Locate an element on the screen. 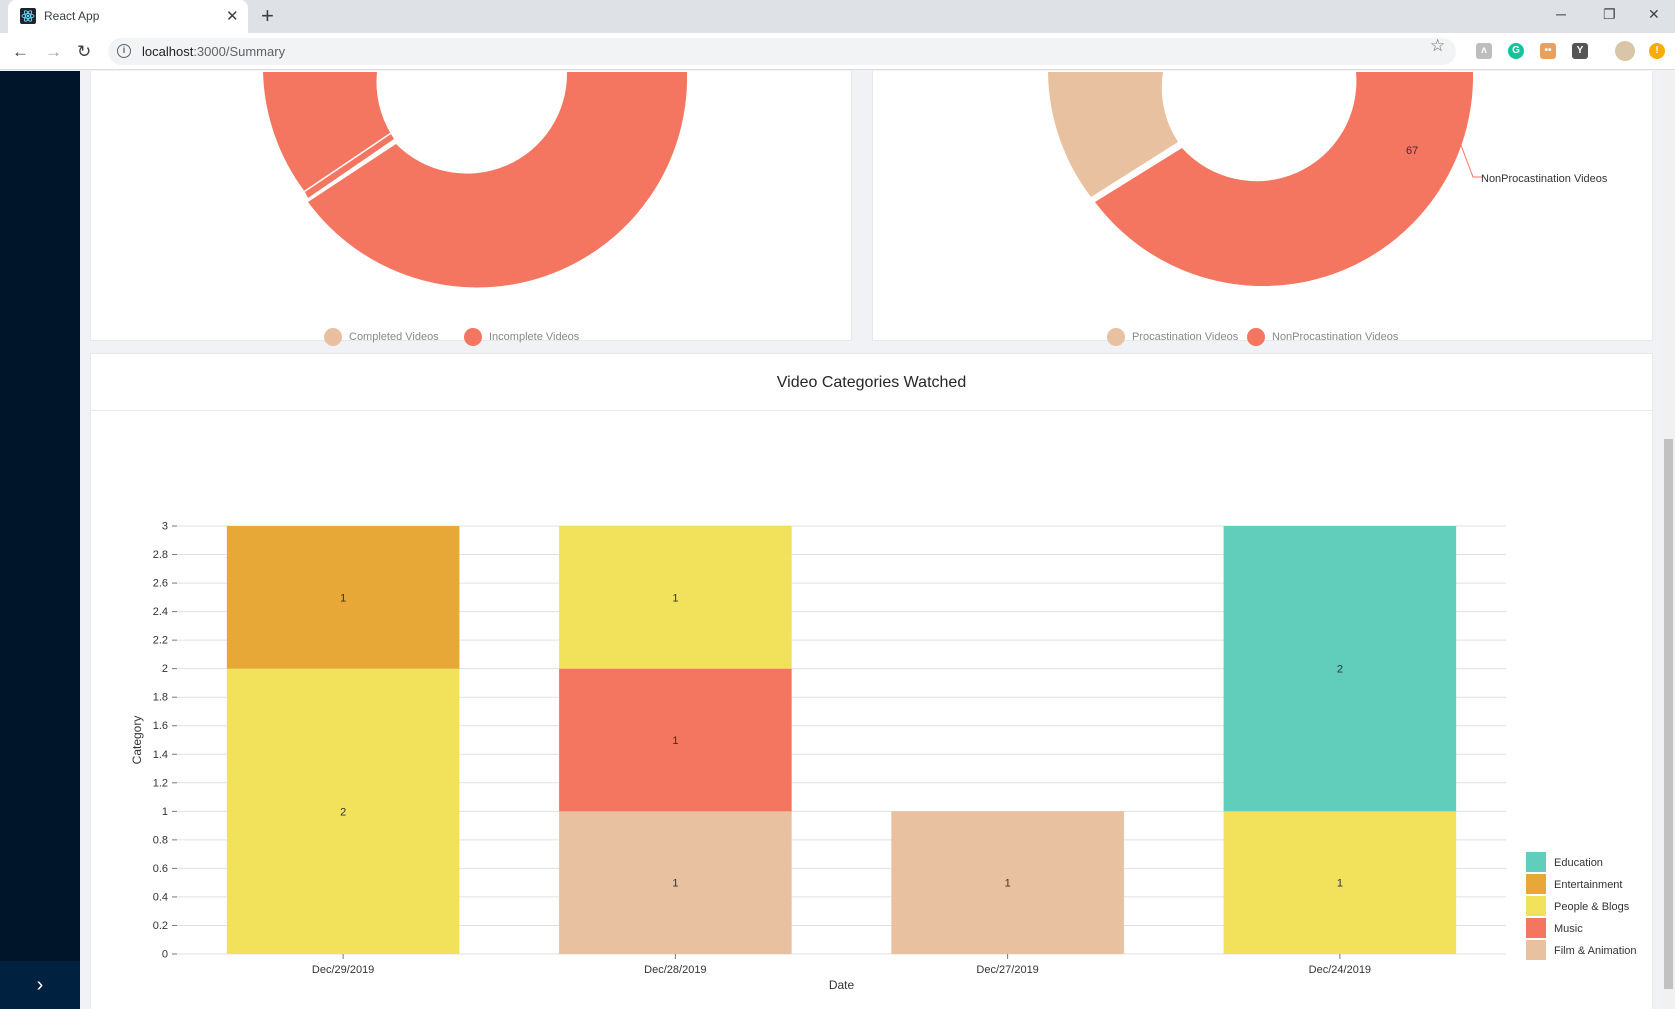 Image resolution: width=1675 pixels, height=1009 pixels. legend-label: Music is located at coordinates (1568, 929).